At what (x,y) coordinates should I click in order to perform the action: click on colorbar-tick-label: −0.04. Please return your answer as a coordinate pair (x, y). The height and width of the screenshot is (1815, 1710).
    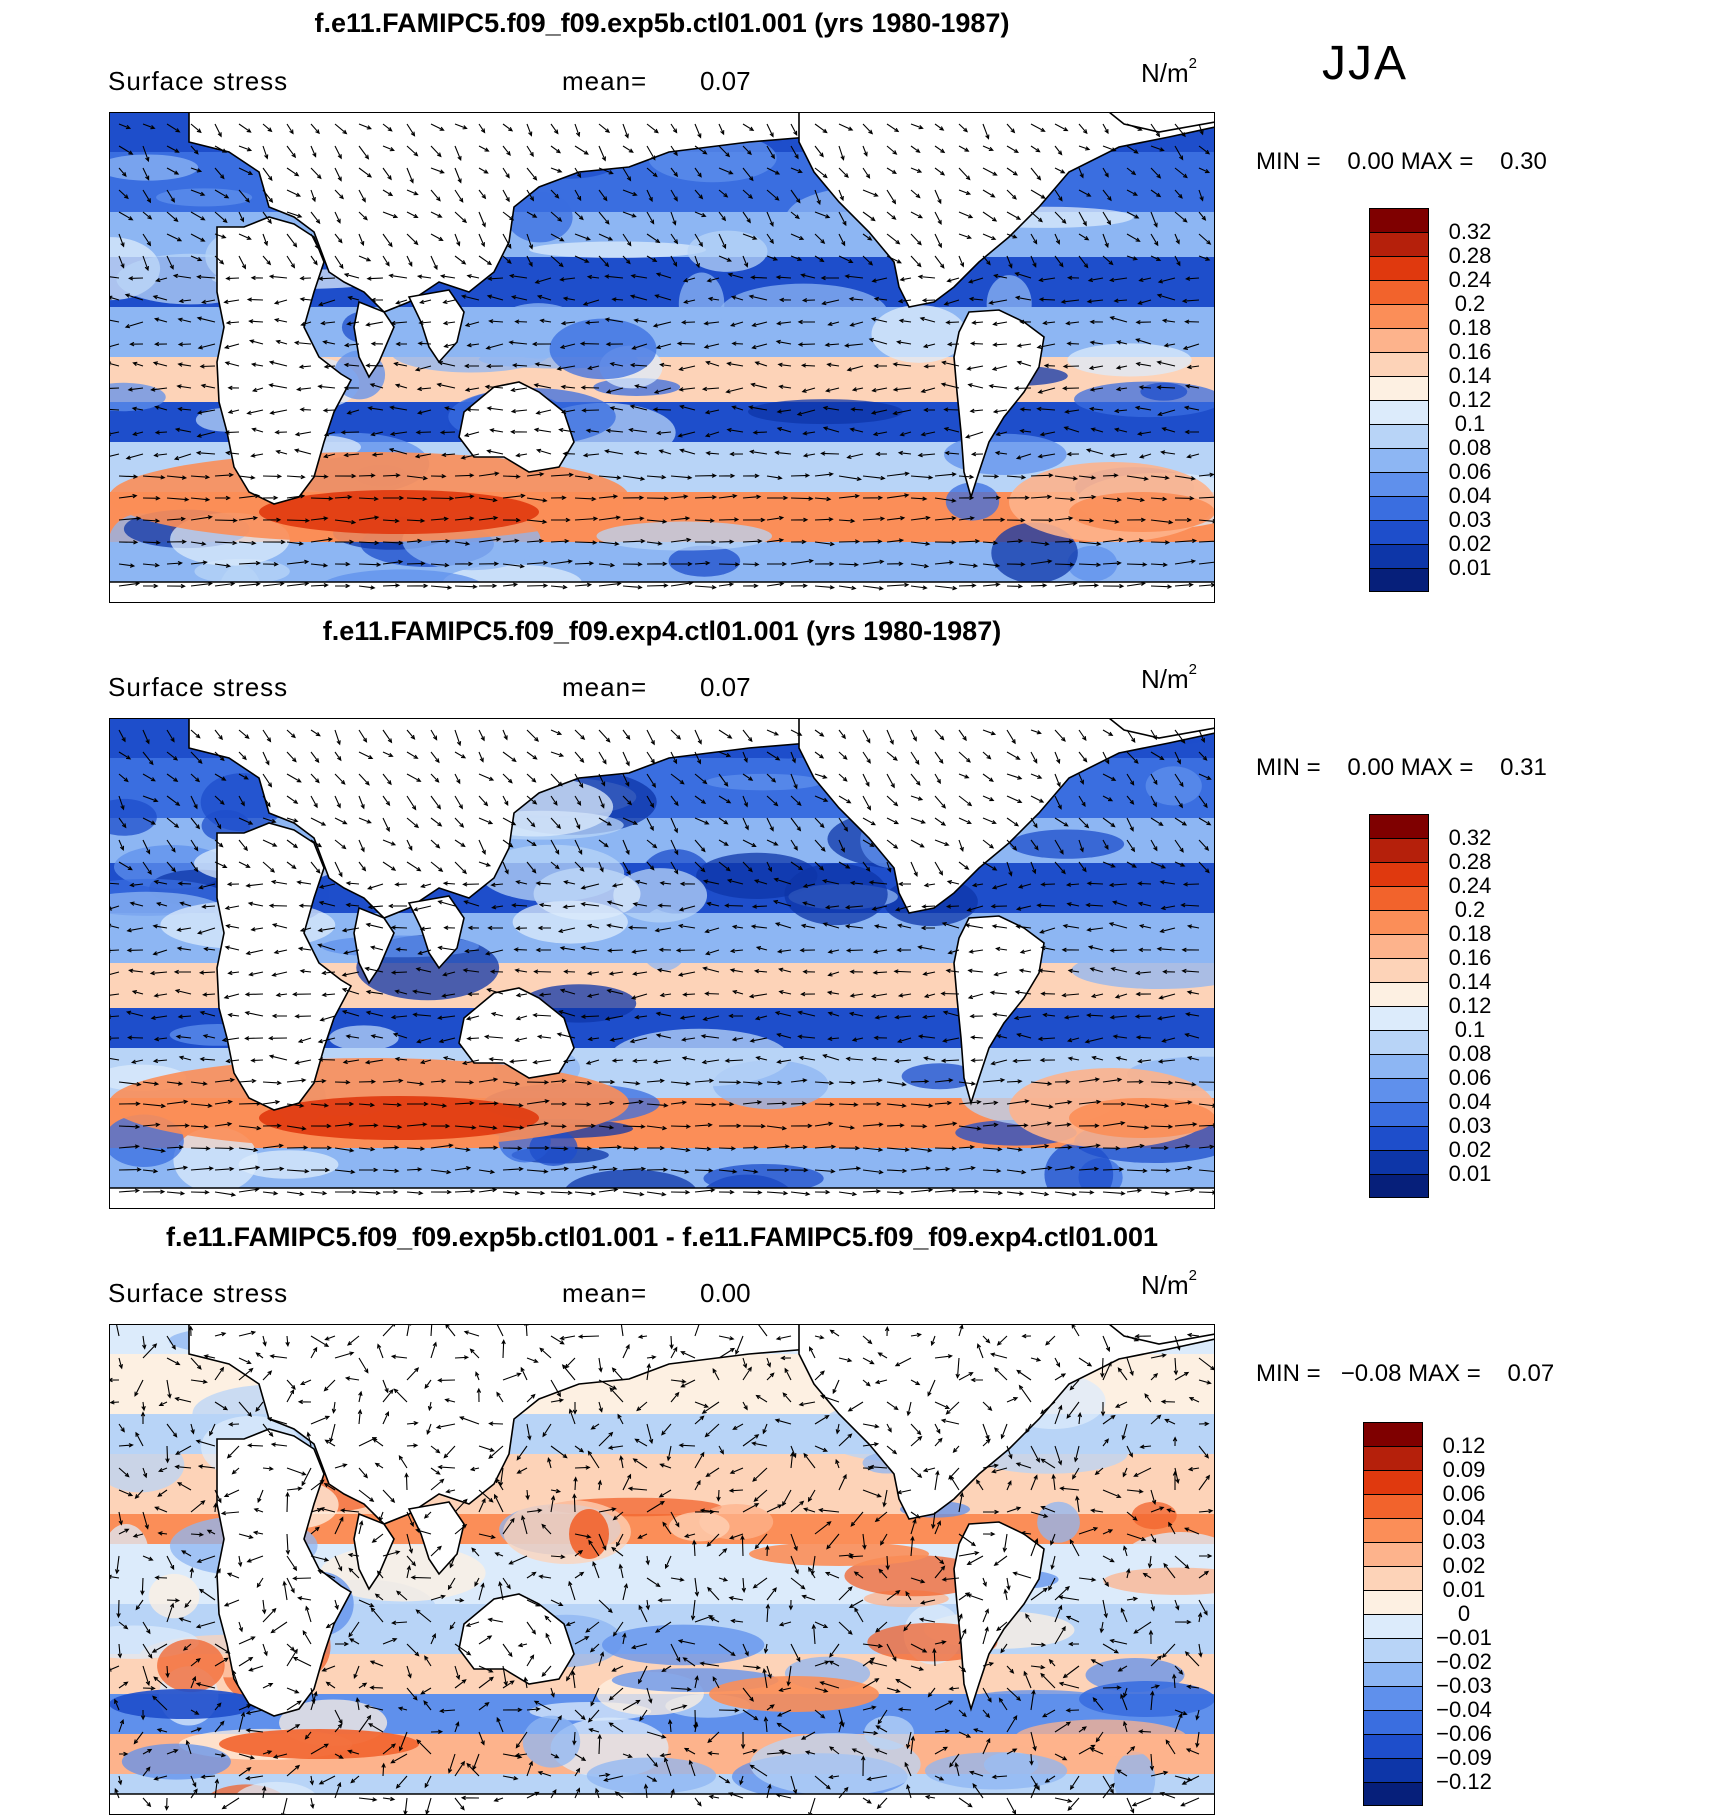
    Looking at the image, I should click on (1464, 1709).